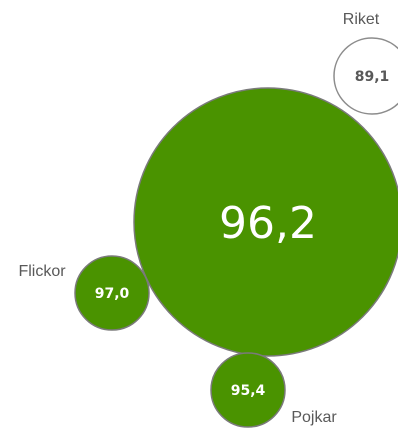 The height and width of the screenshot is (428, 398). What do you see at coordinates (372, 77) in the screenshot?
I see `bubble-riket-value: 89,1` at bounding box center [372, 77].